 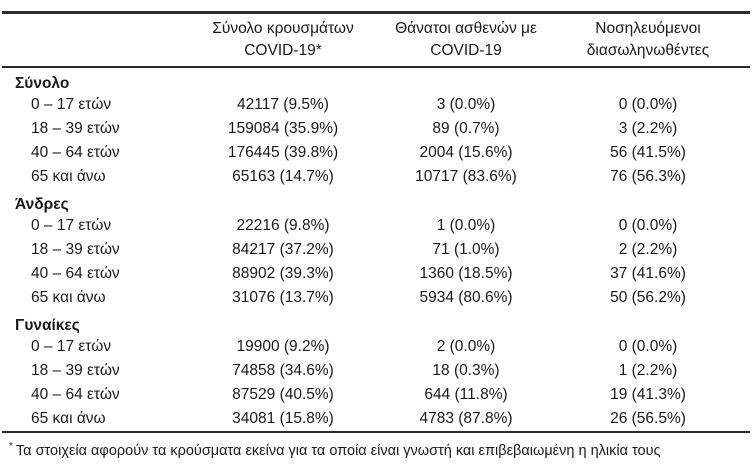 What do you see at coordinates (95, 40) in the screenshot?
I see `header-cell-empty` at bounding box center [95, 40].